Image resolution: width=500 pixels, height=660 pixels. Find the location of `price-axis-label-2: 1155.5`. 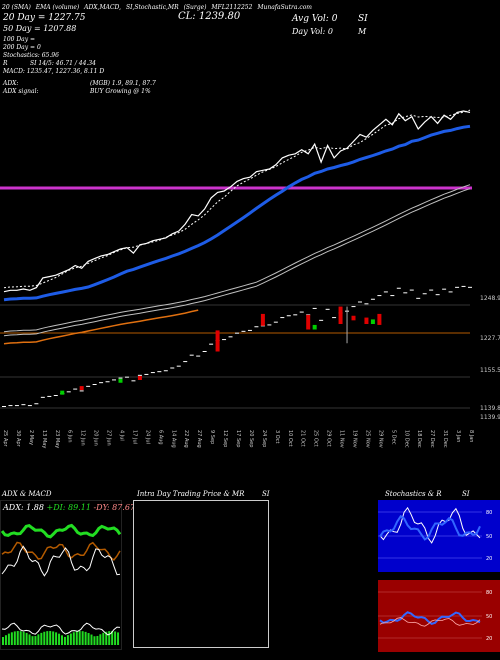

price-axis-label-2: 1155.5 is located at coordinates (490, 370).